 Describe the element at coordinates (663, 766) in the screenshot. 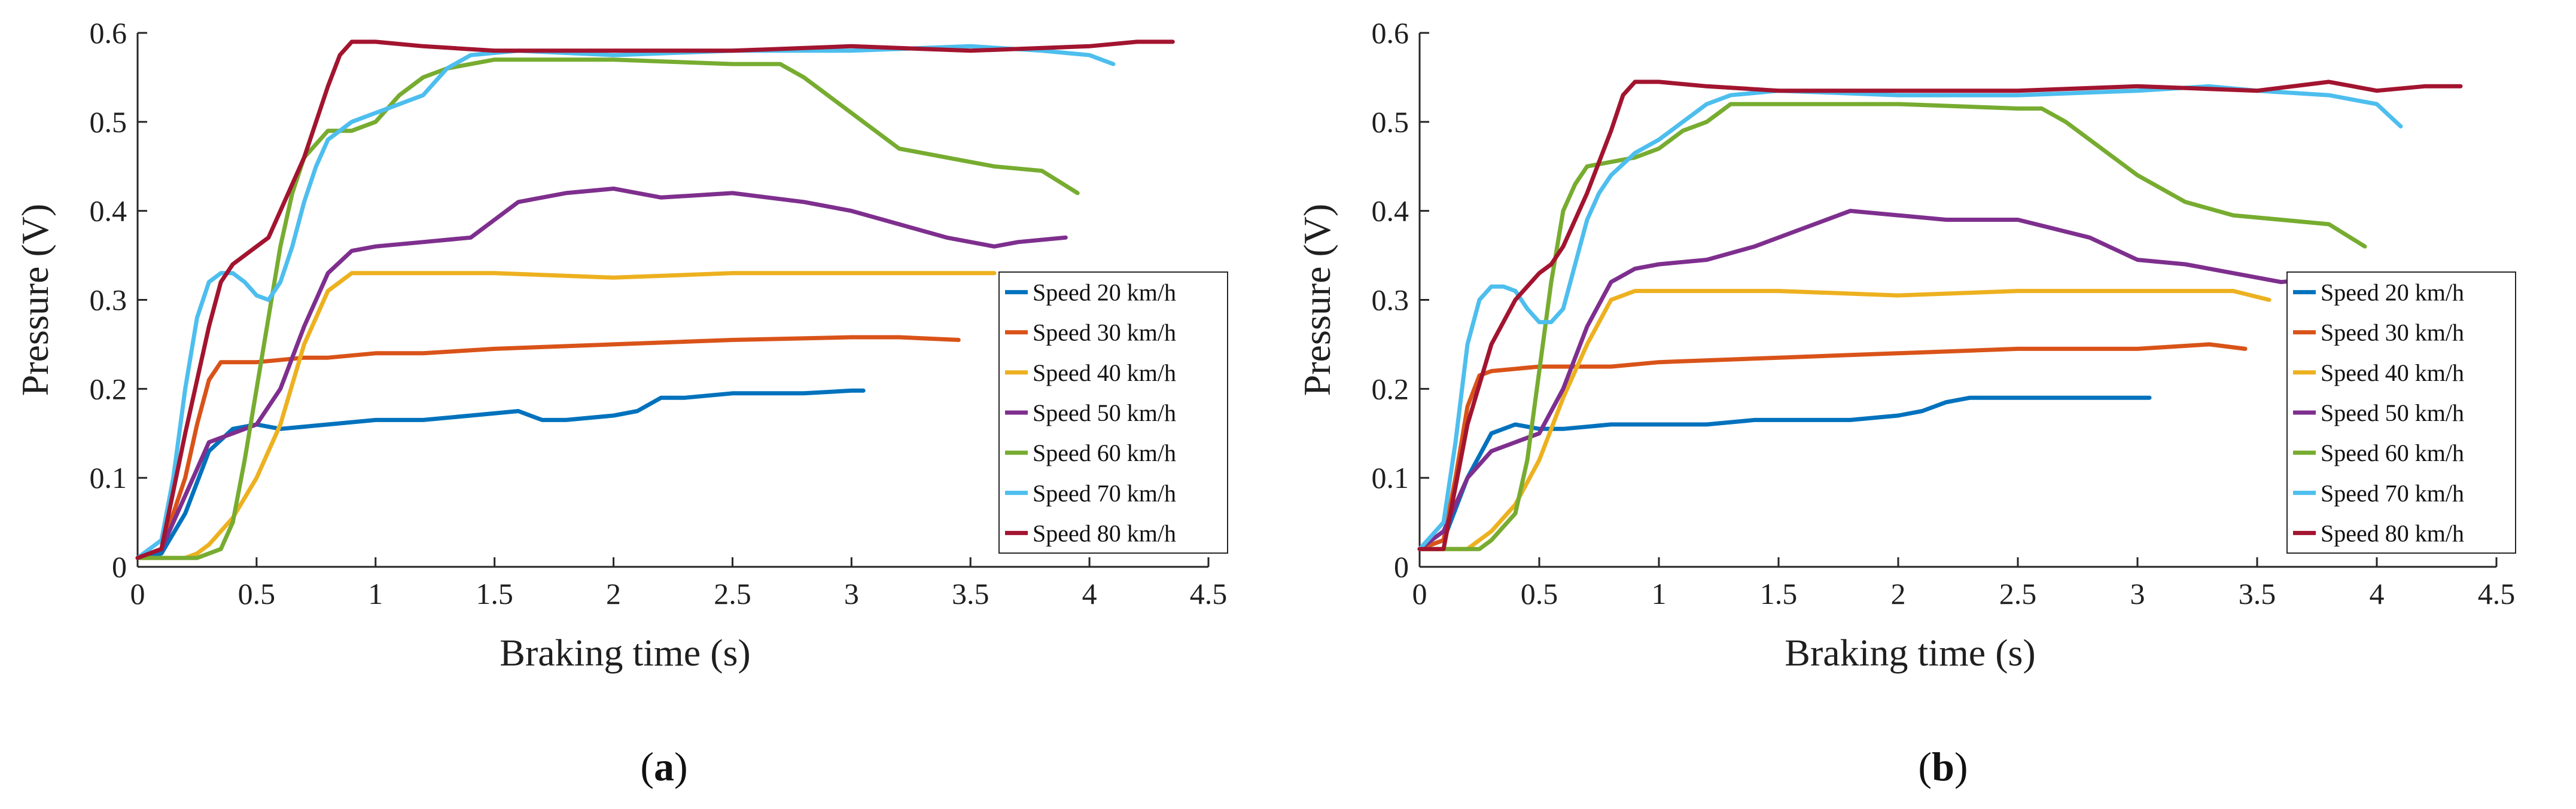

I see `panel-caption: (a)` at that location.